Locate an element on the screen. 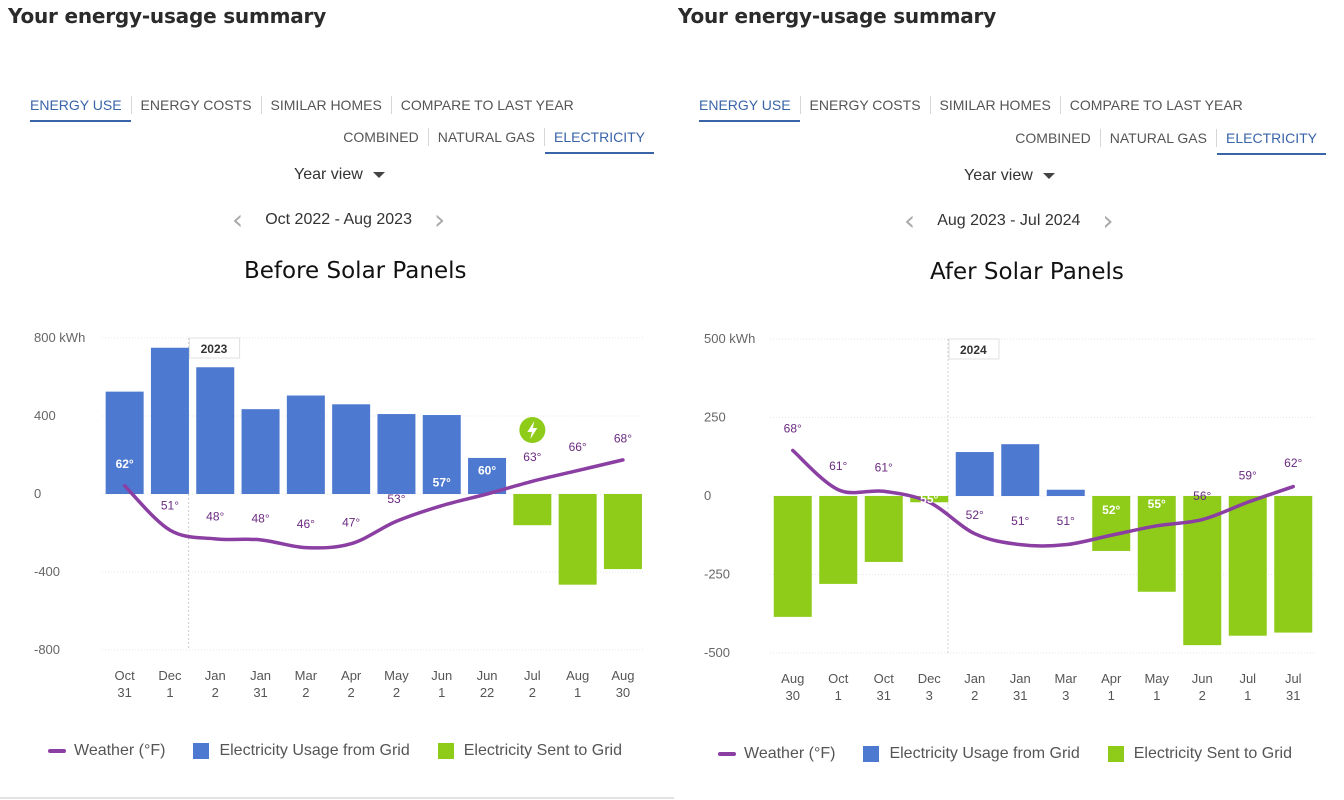 The height and width of the screenshot is (800, 1344). x-tick-label: 3 is located at coordinates (1065, 695).